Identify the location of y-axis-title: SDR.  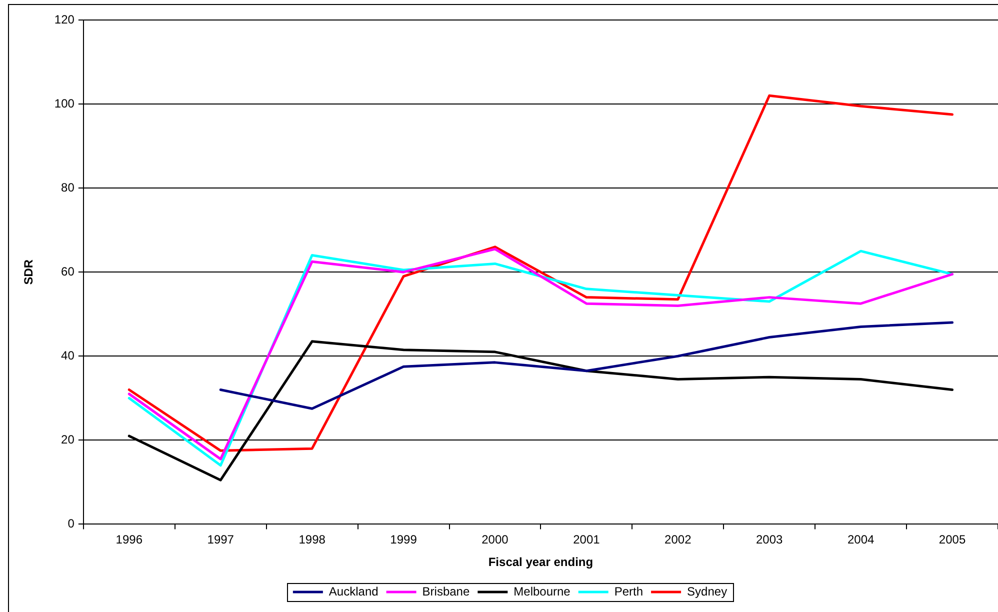
(29, 272).